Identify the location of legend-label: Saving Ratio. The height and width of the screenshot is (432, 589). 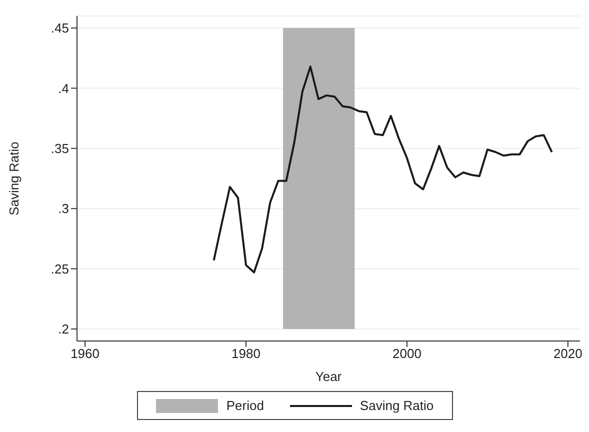
(397, 405).